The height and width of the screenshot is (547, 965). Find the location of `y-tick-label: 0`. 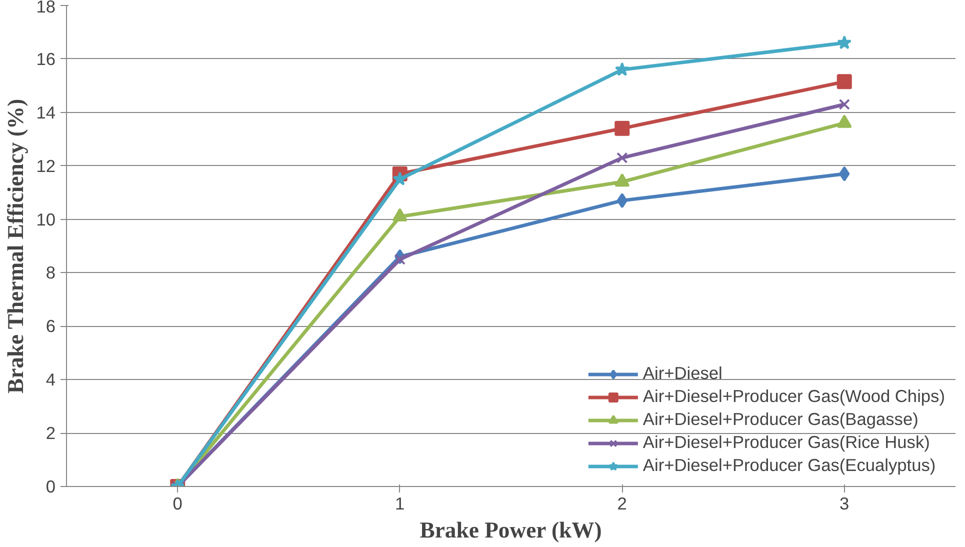

y-tick-label: 0 is located at coordinates (51, 486).